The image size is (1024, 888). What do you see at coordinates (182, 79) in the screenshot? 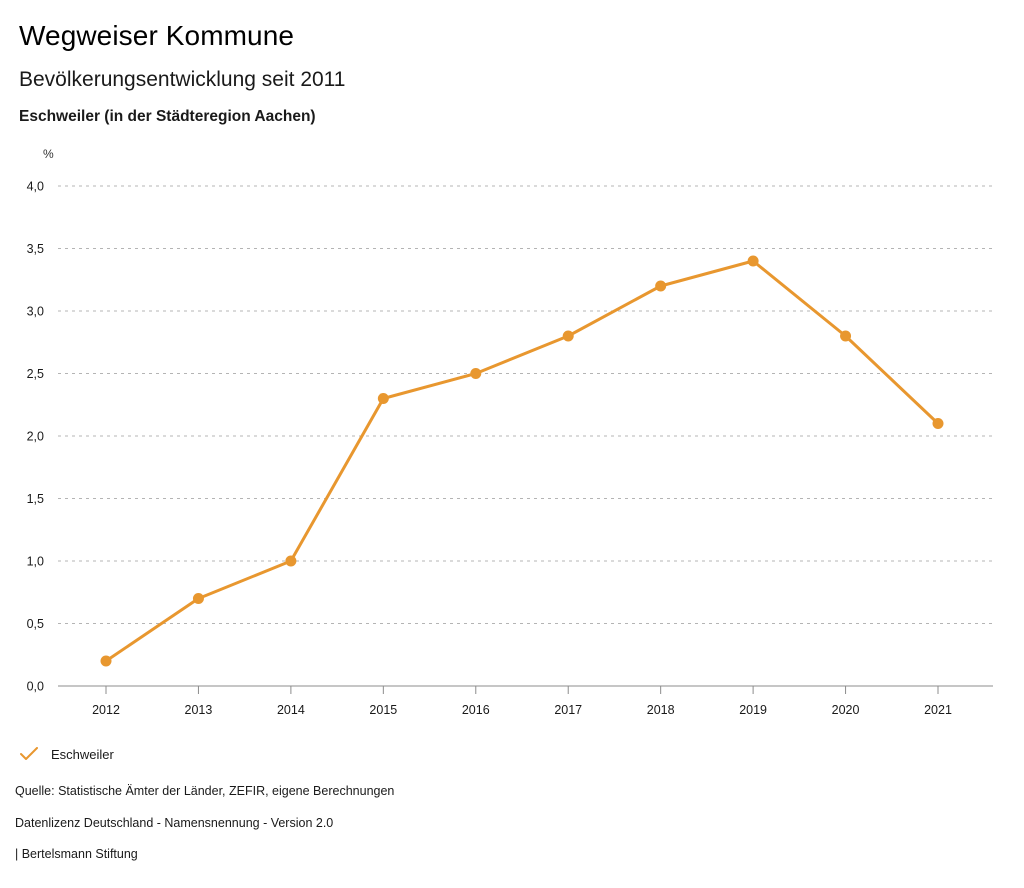
I see `chart-subtitle: Bevölkerungsentwicklung seit 2011` at bounding box center [182, 79].